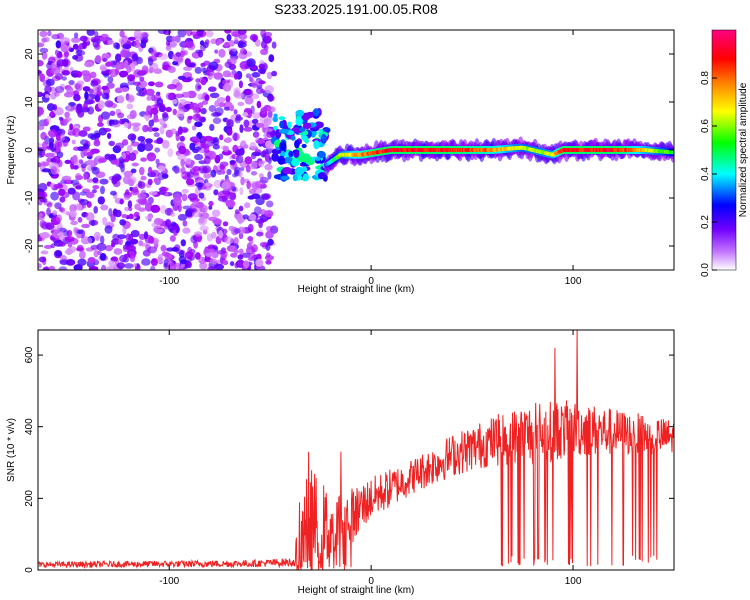  What do you see at coordinates (11, 450) in the screenshot?
I see `snr-y-label: SNR (10 * v/v)` at bounding box center [11, 450].